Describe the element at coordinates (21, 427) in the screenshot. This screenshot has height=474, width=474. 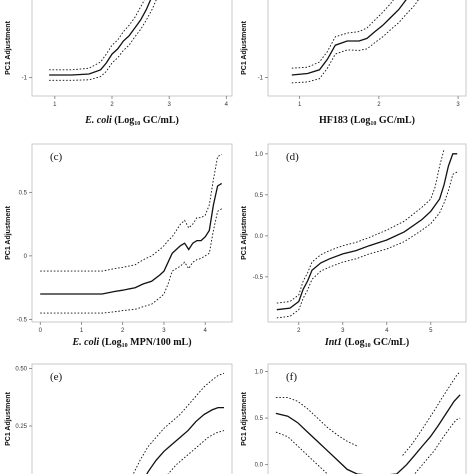
I see `y-tick-label: 0.25` at that location.